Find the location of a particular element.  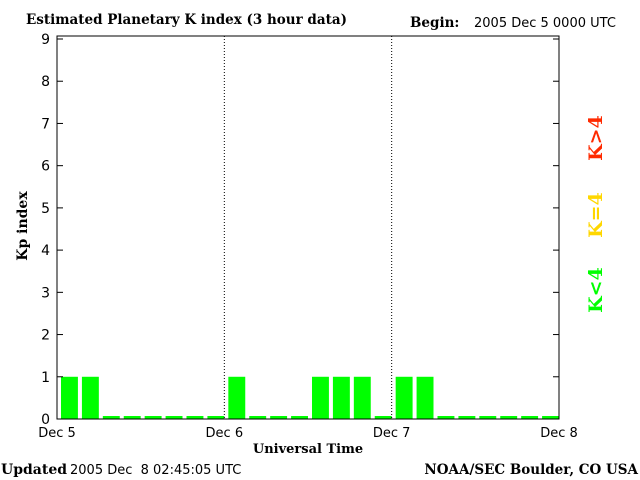

x-tick-label: Dec 5 is located at coordinates (57, 433).